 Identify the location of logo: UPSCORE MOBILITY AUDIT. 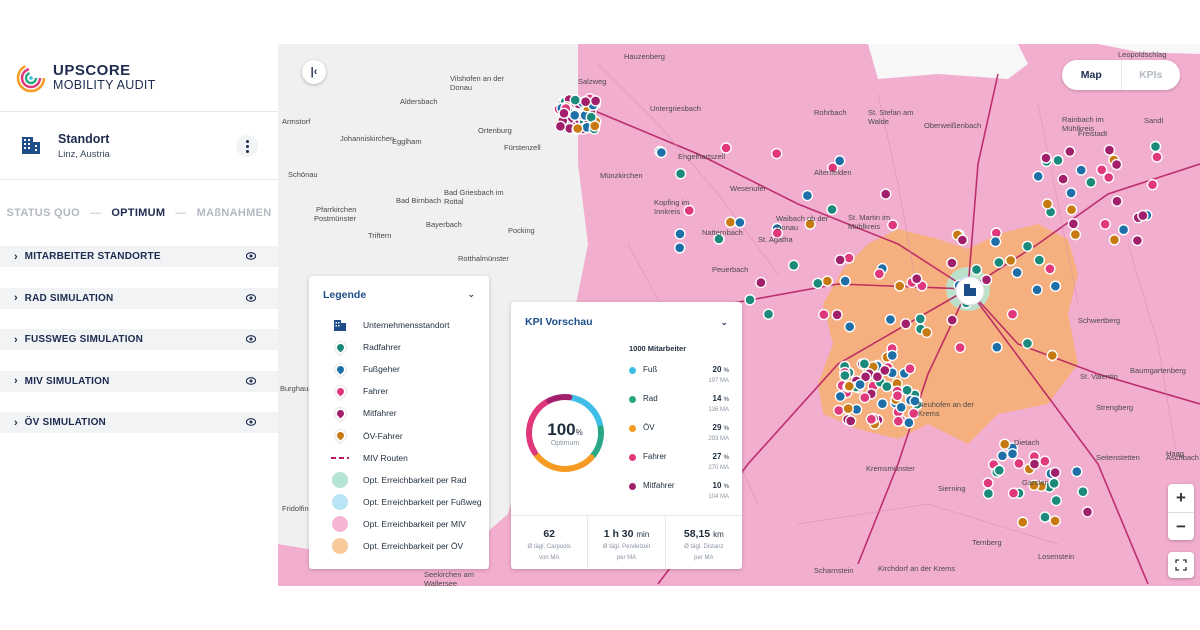
(139, 78).